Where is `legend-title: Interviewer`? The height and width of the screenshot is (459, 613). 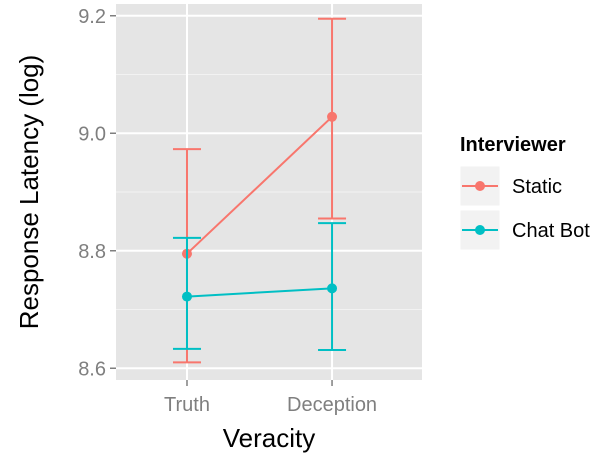 legend-title: Interviewer is located at coordinates (513, 145).